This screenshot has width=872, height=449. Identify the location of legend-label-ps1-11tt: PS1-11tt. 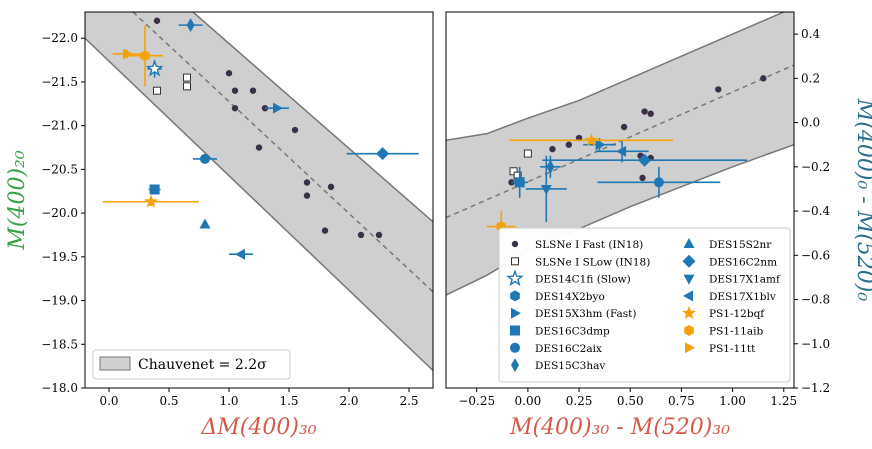
(732, 349).